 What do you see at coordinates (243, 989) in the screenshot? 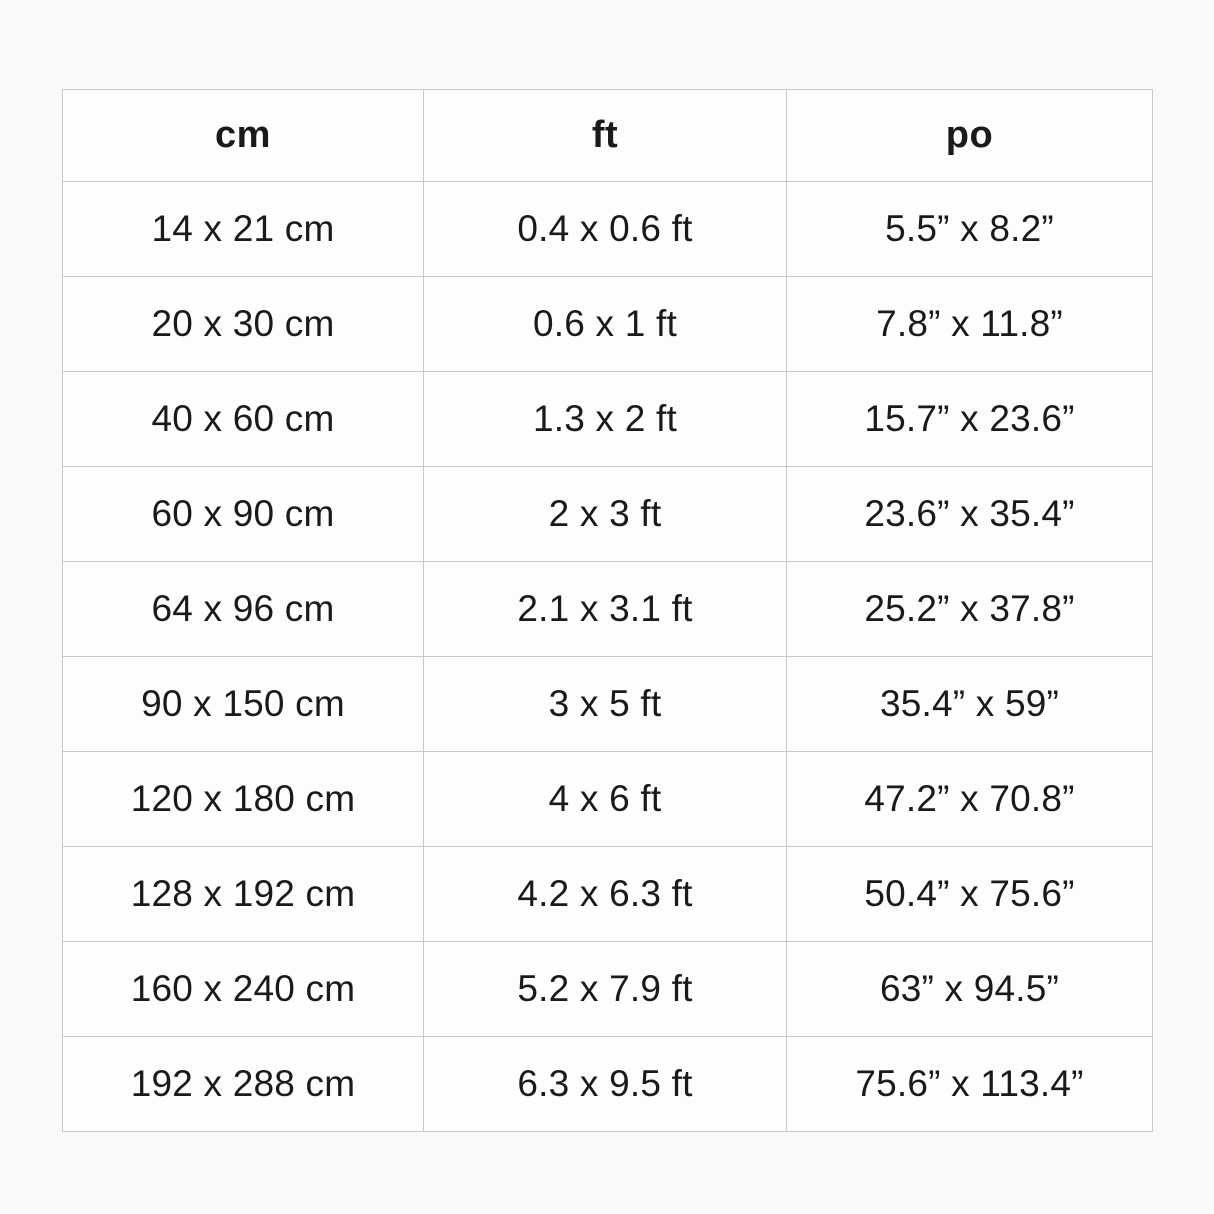
I see `cell-cm: 160 x 240 cm` at bounding box center [243, 989].